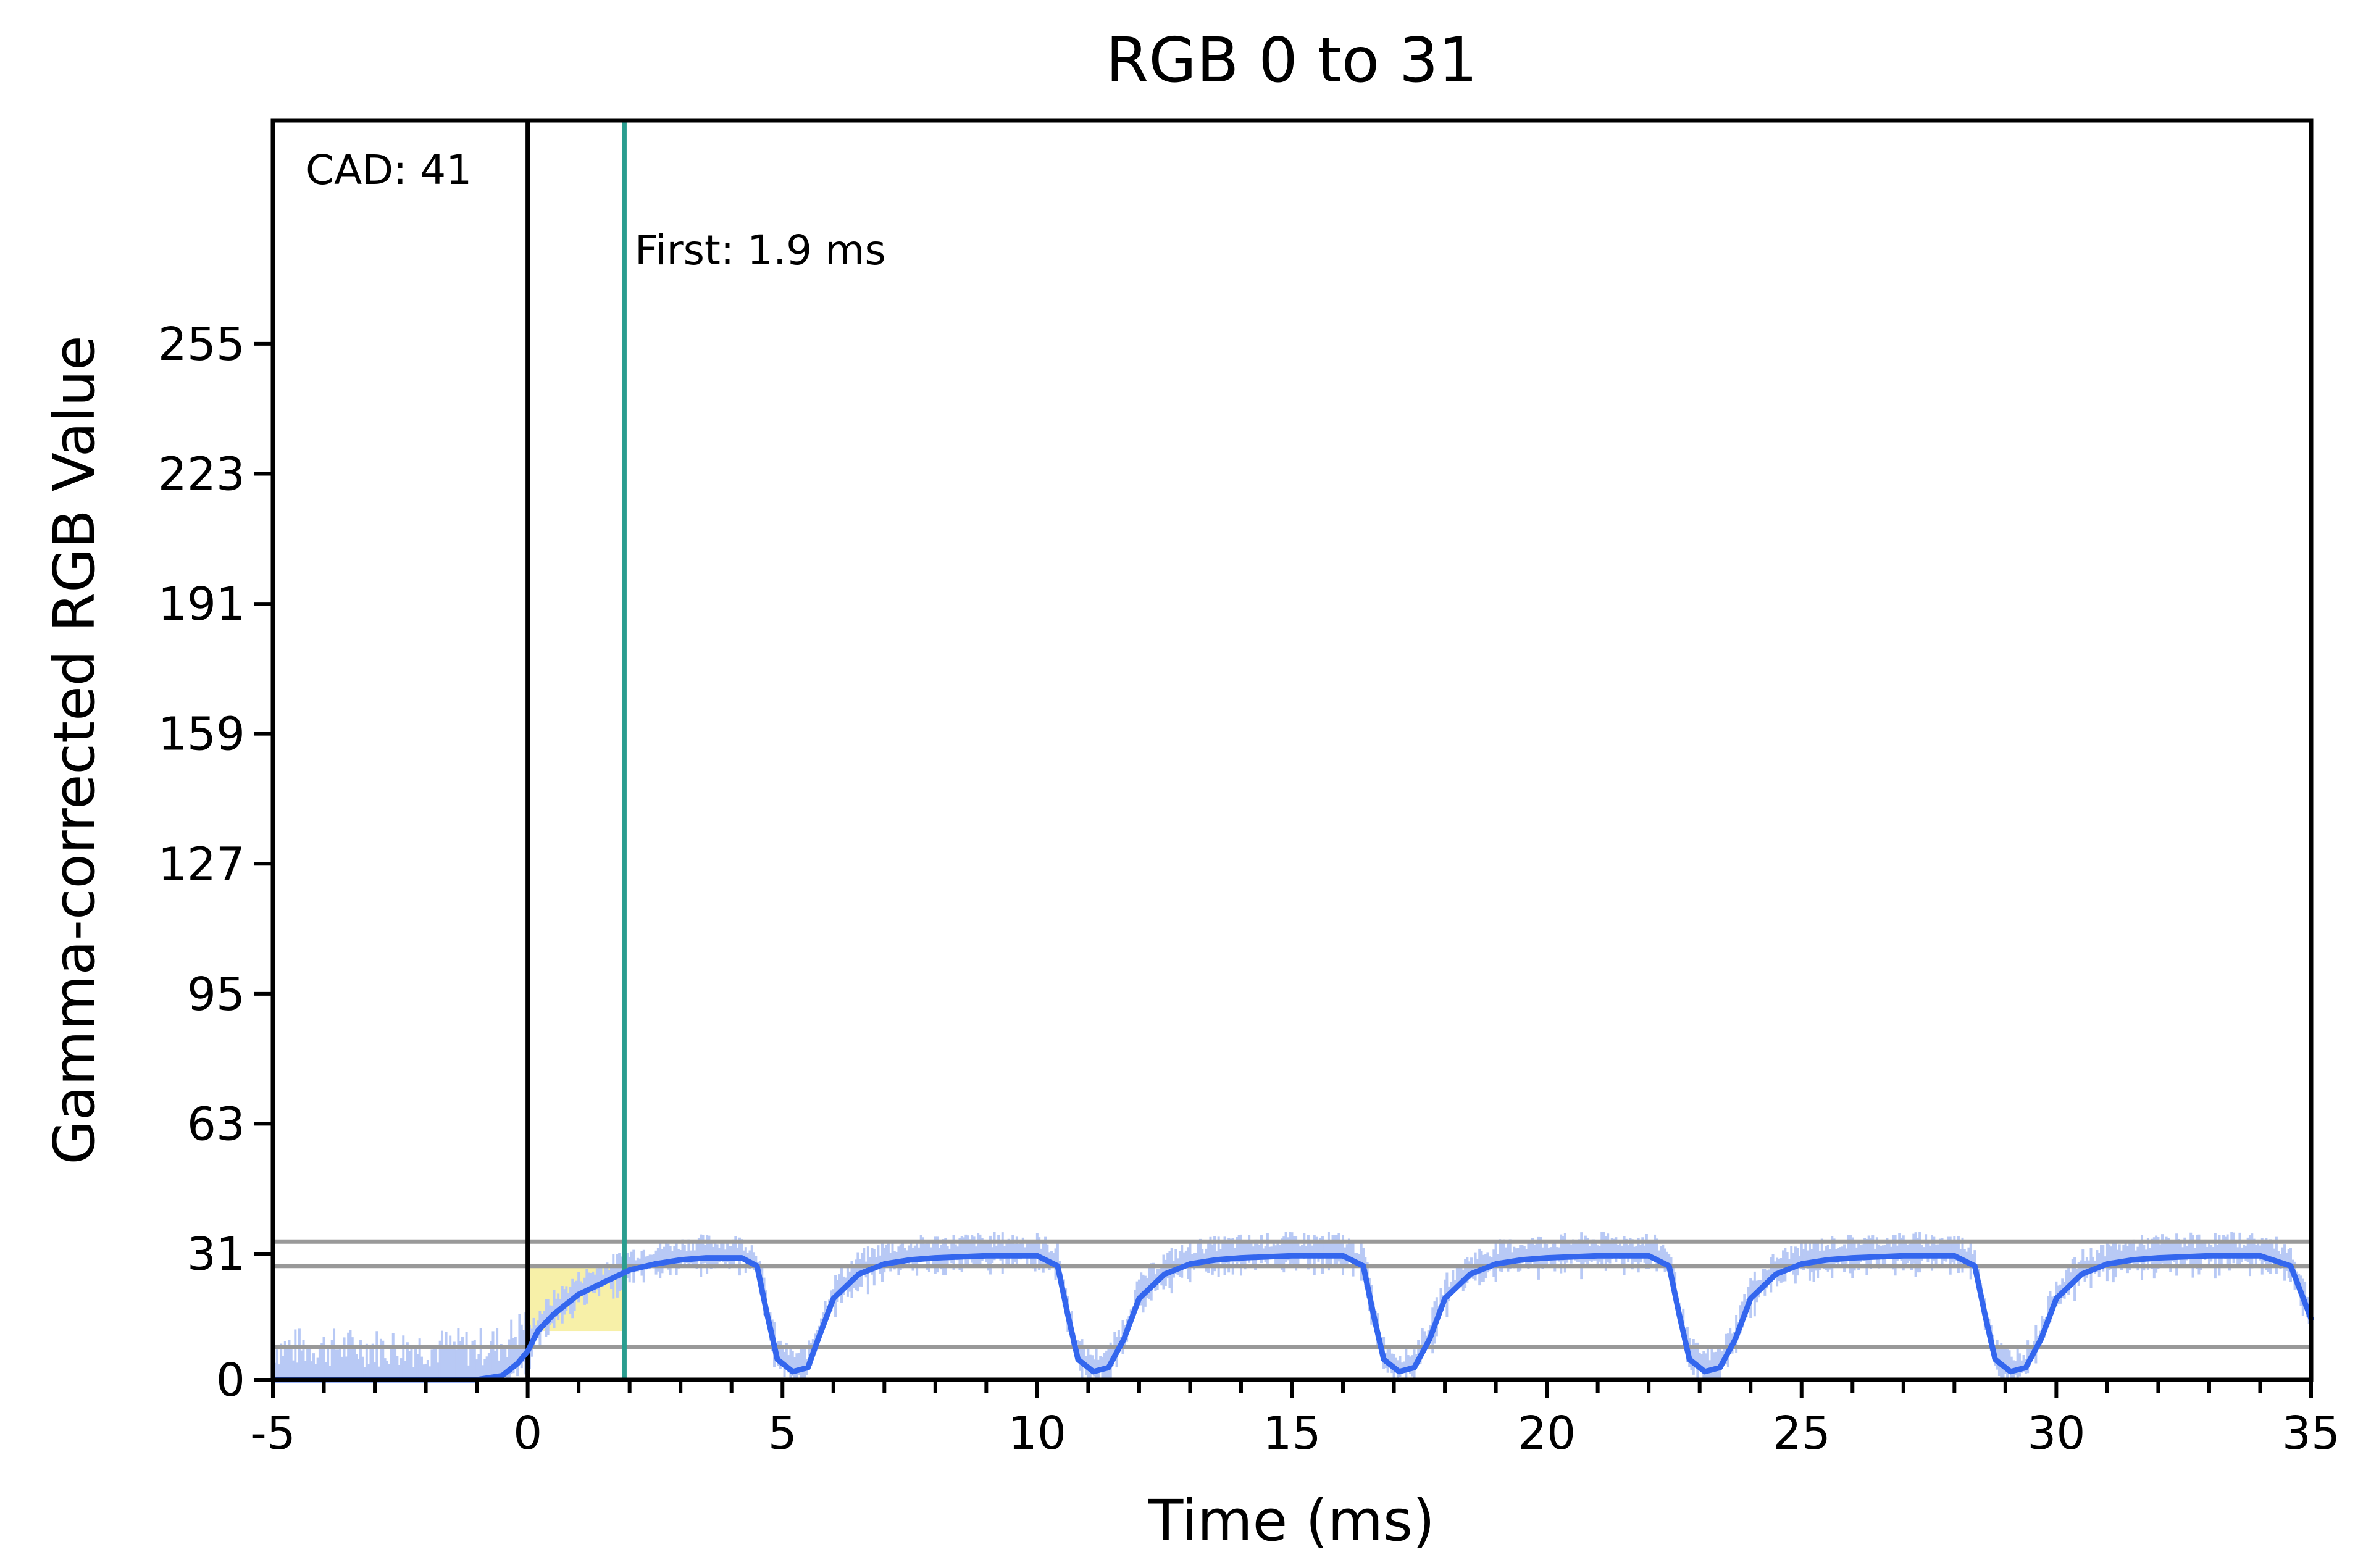 The width and height of the screenshot is (2371, 1568). I want to click on y-tick-label: 127, so click(201, 864).